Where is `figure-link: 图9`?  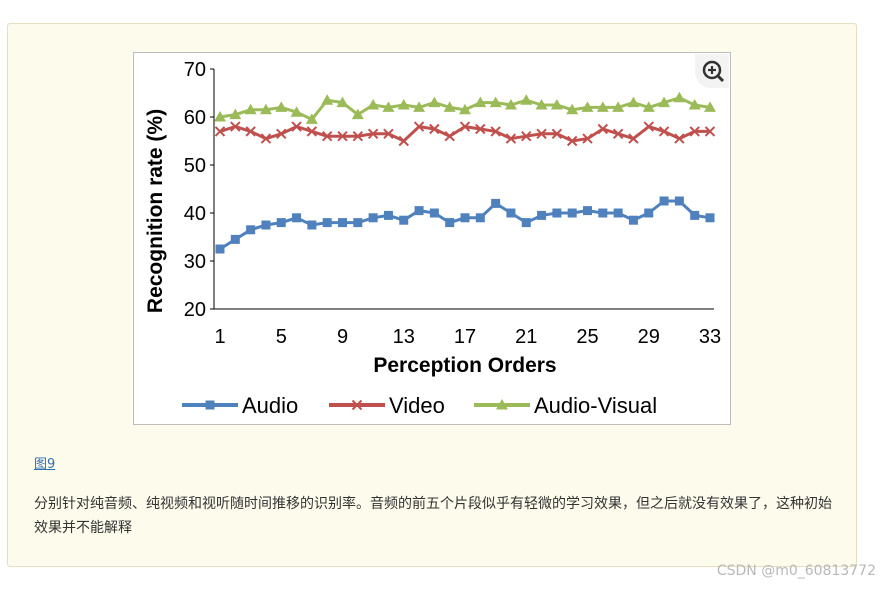 figure-link: 图9 is located at coordinates (45, 464).